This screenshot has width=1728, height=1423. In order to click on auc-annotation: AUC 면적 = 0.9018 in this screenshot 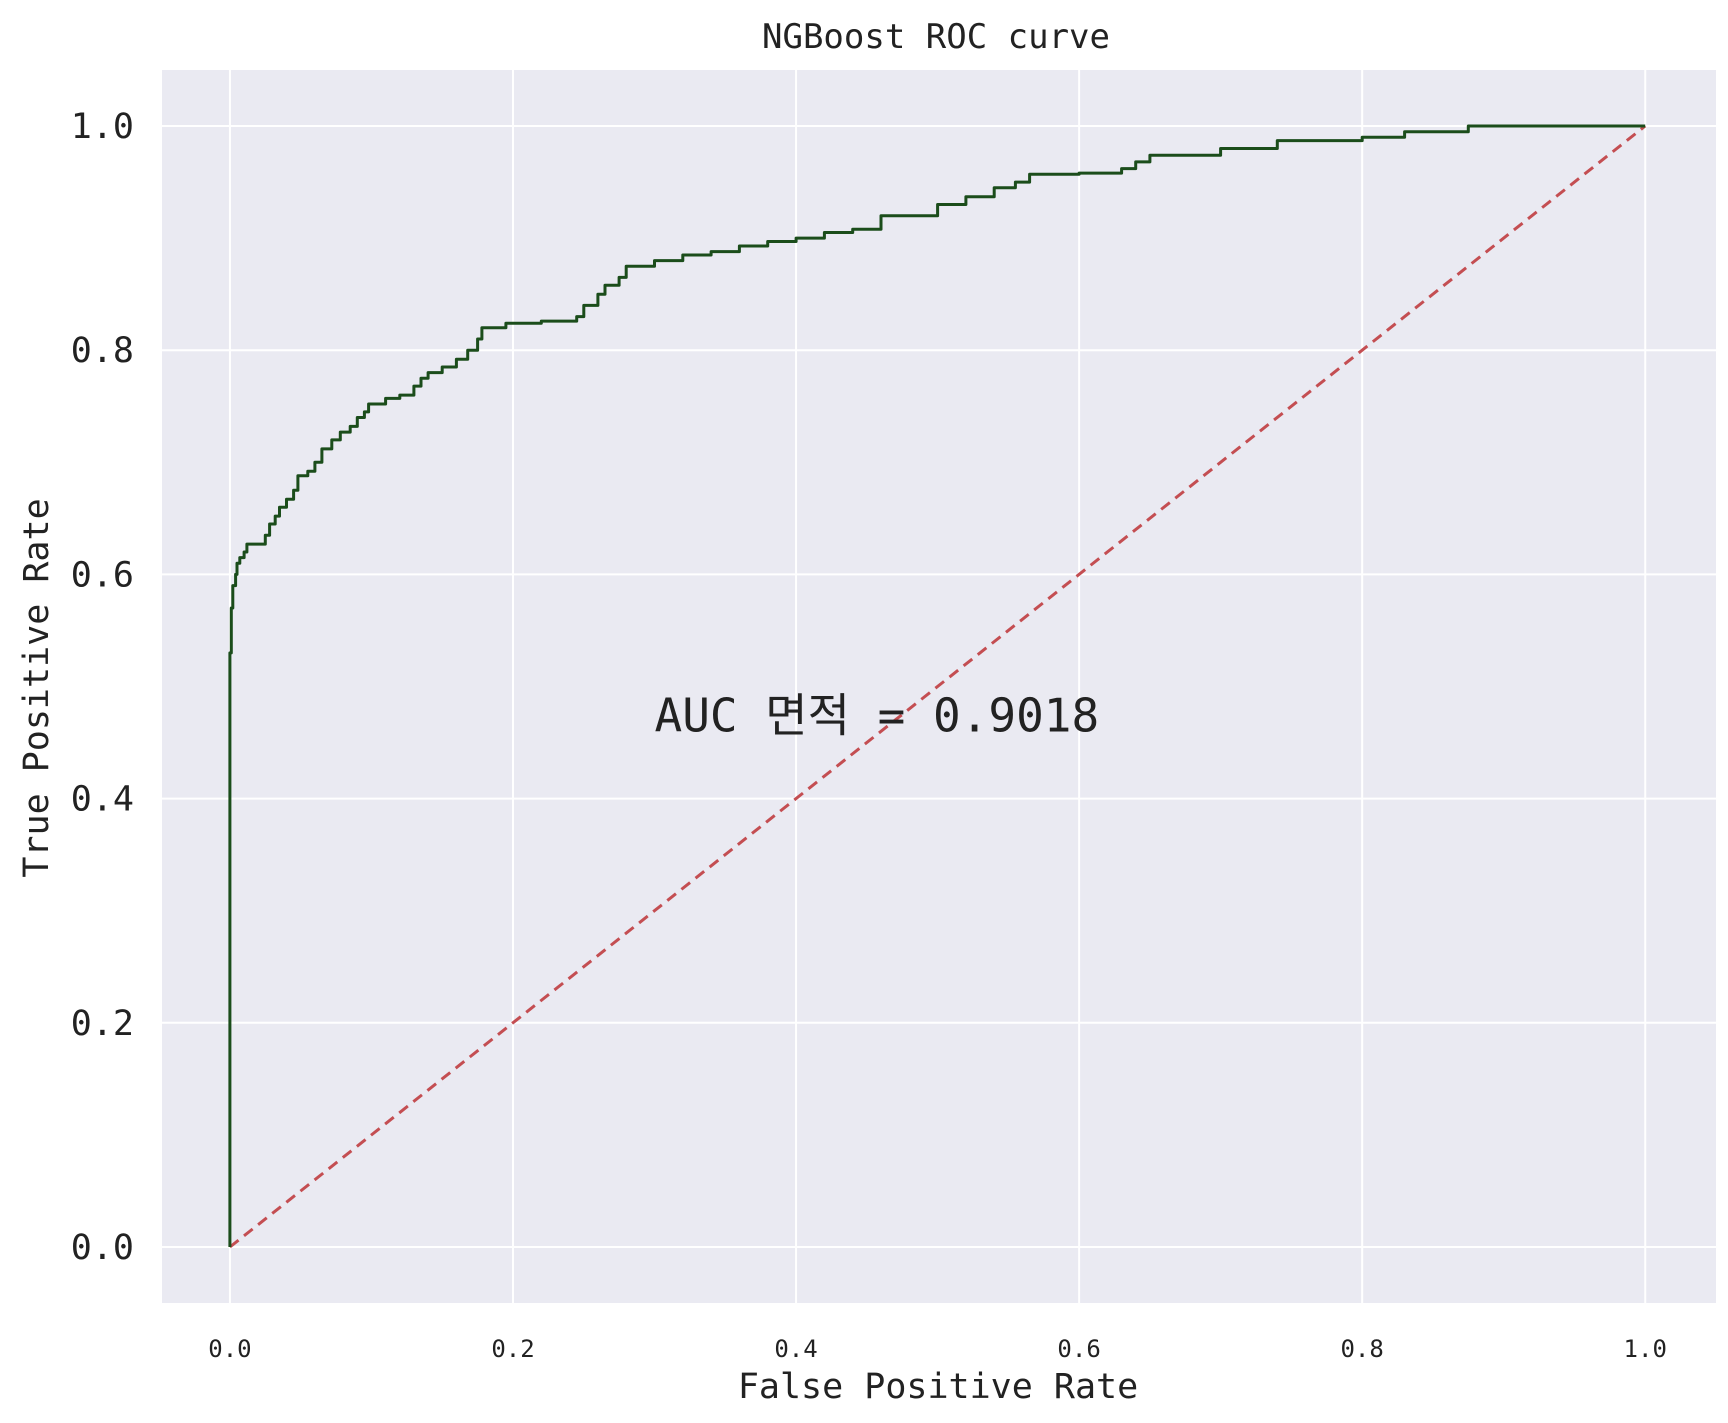, I will do `click(877, 715)`.